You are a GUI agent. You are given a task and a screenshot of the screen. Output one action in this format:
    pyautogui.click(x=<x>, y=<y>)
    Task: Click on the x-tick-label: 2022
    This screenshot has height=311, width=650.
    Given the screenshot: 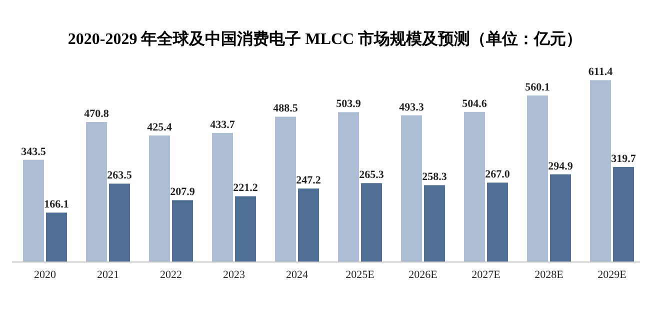 What is the action you would take?
    pyautogui.click(x=171, y=275)
    